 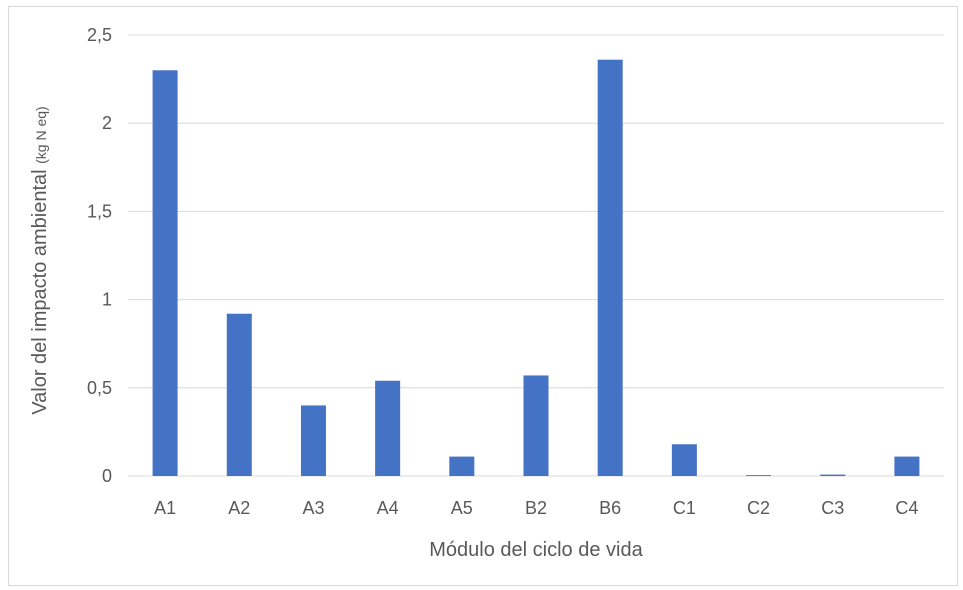 I want to click on bar-c2, so click(x=759, y=475).